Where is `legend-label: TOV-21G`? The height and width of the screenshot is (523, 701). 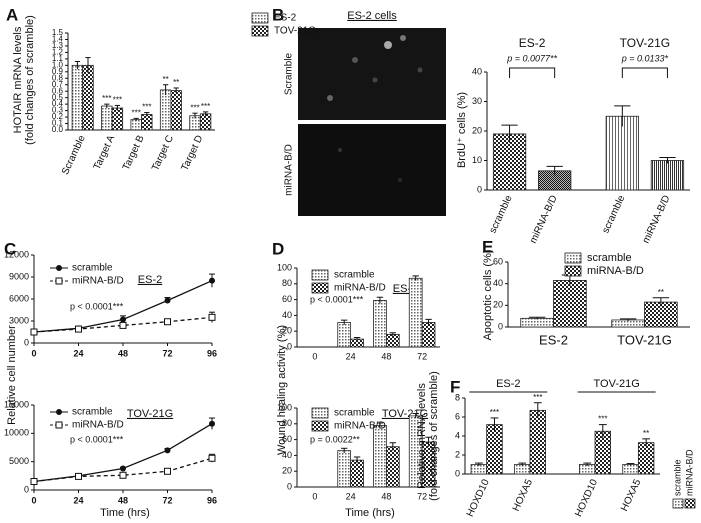 legend-label: TOV-21G is located at coordinates (295, 31).